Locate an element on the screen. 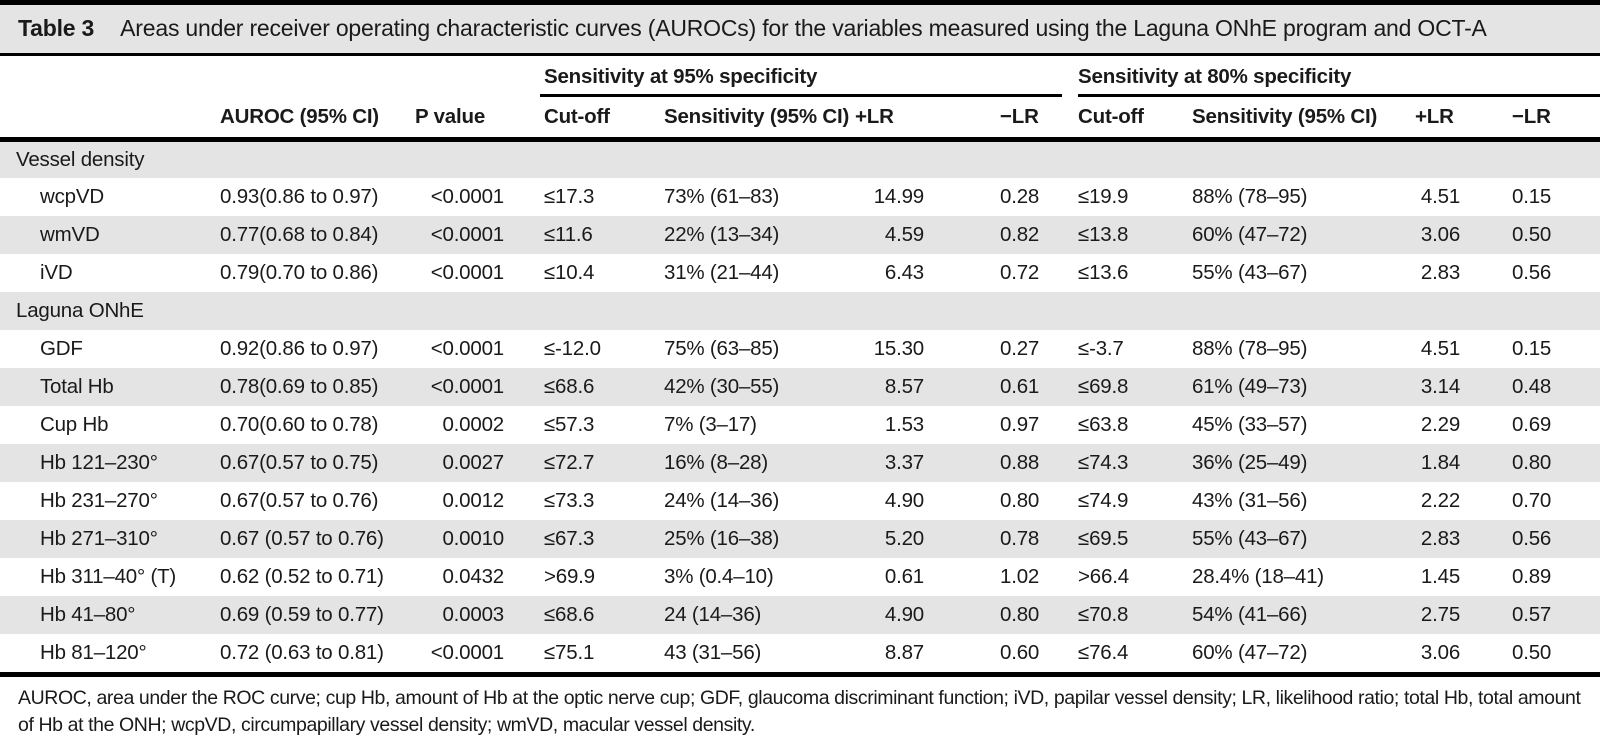 Image resolution: width=1600 pixels, height=739 pixels. cell-cutoff95: ≤57.3 is located at coordinates (569, 424).